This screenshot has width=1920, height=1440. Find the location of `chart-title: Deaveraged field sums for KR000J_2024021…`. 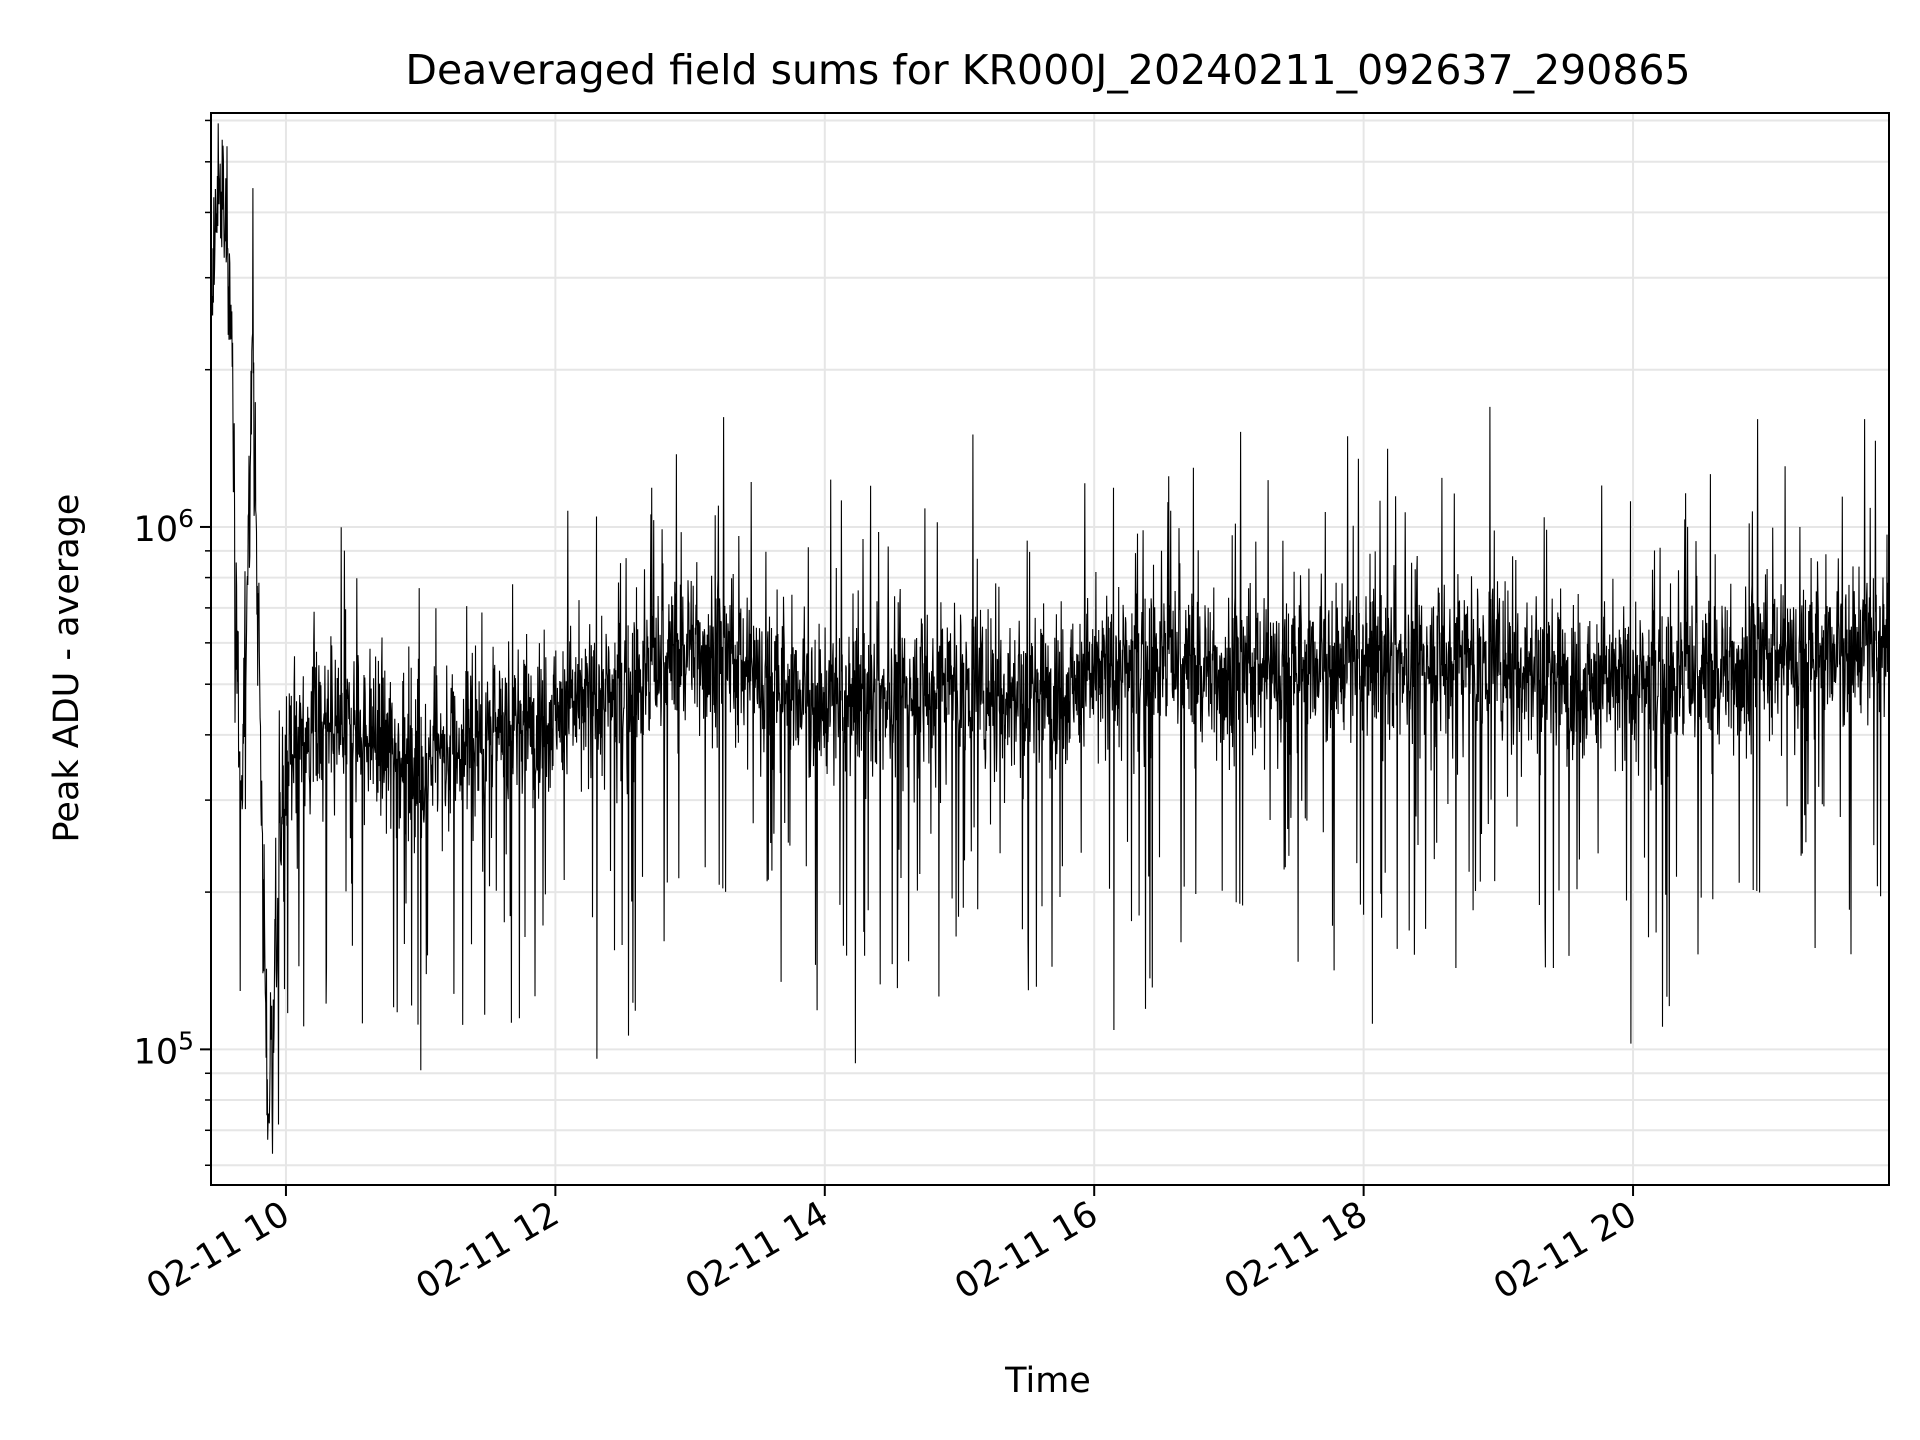

chart-title: Deaveraged field sums for KR000J_2024021… is located at coordinates (1047, 70).